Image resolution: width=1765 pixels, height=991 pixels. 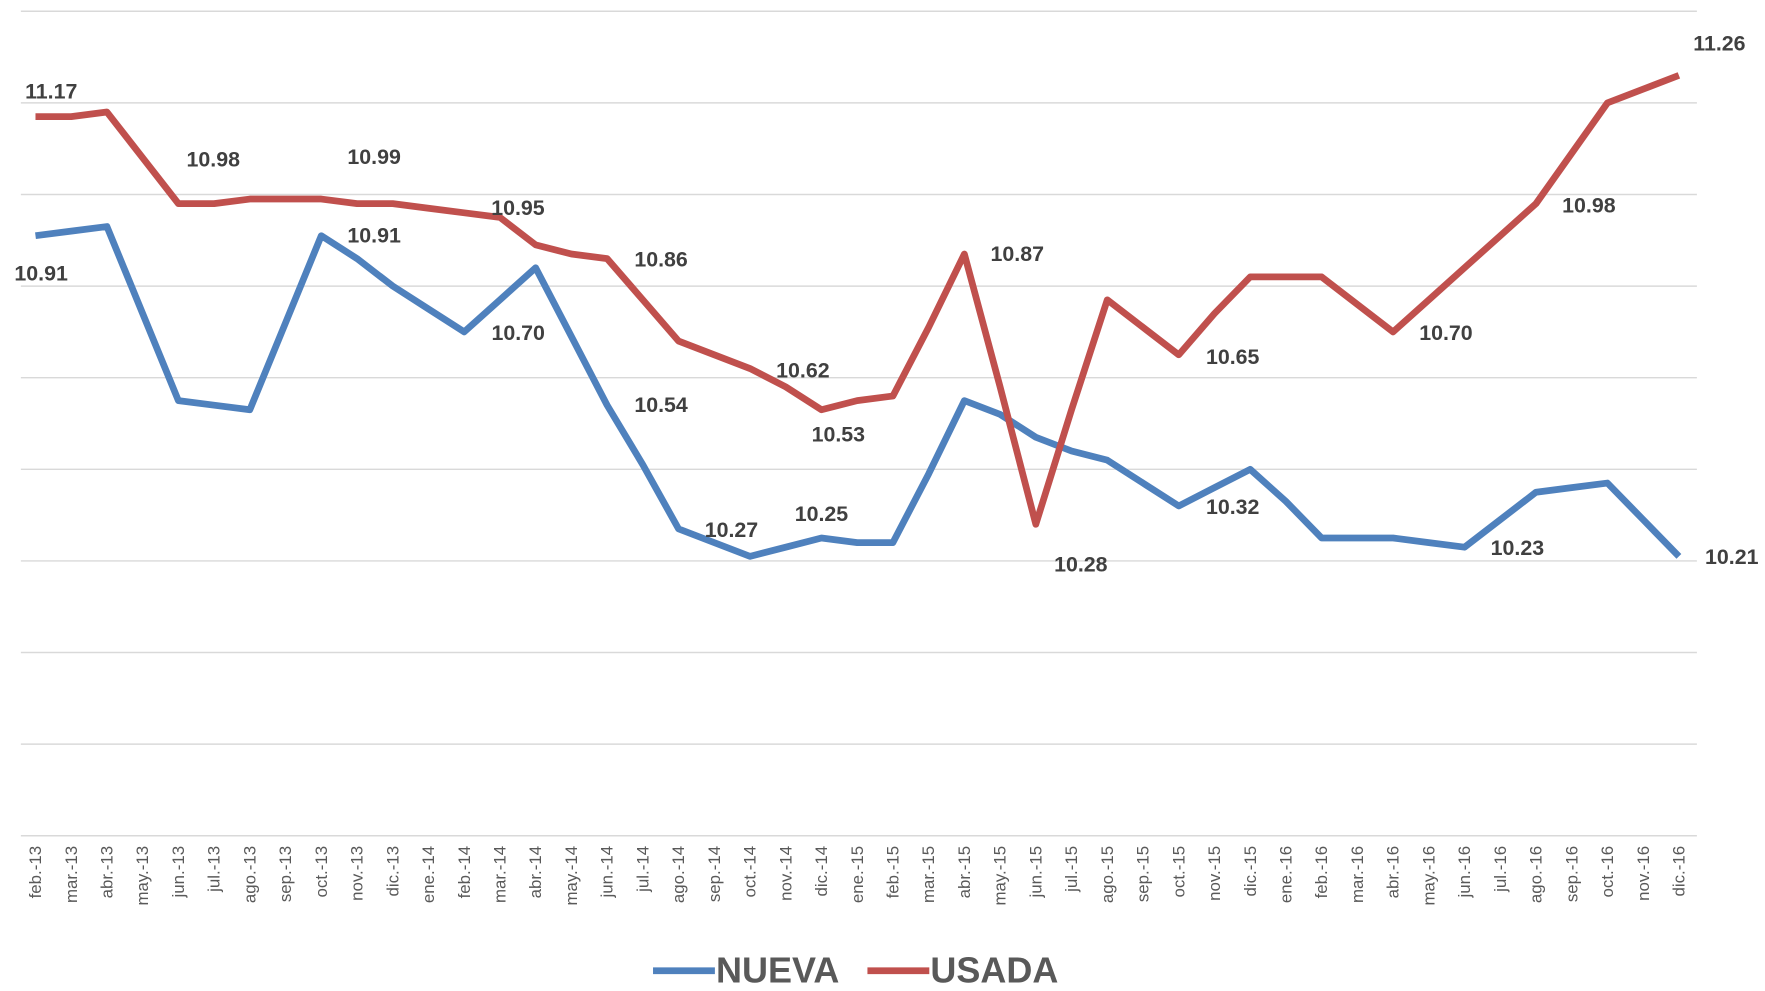 What do you see at coordinates (678, 874) in the screenshot?
I see `x-tick-label: ago.-14` at bounding box center [678, 874].